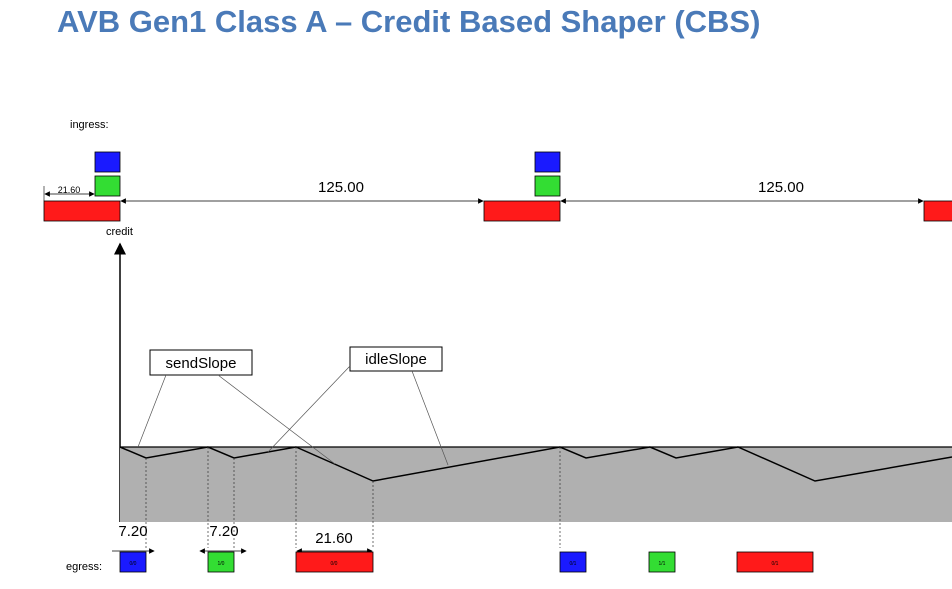 The image size is (952, 589). Describe the element at coordinates (223, 531) in the screenshot. I see `egress-value-2: 7.20` at that location.